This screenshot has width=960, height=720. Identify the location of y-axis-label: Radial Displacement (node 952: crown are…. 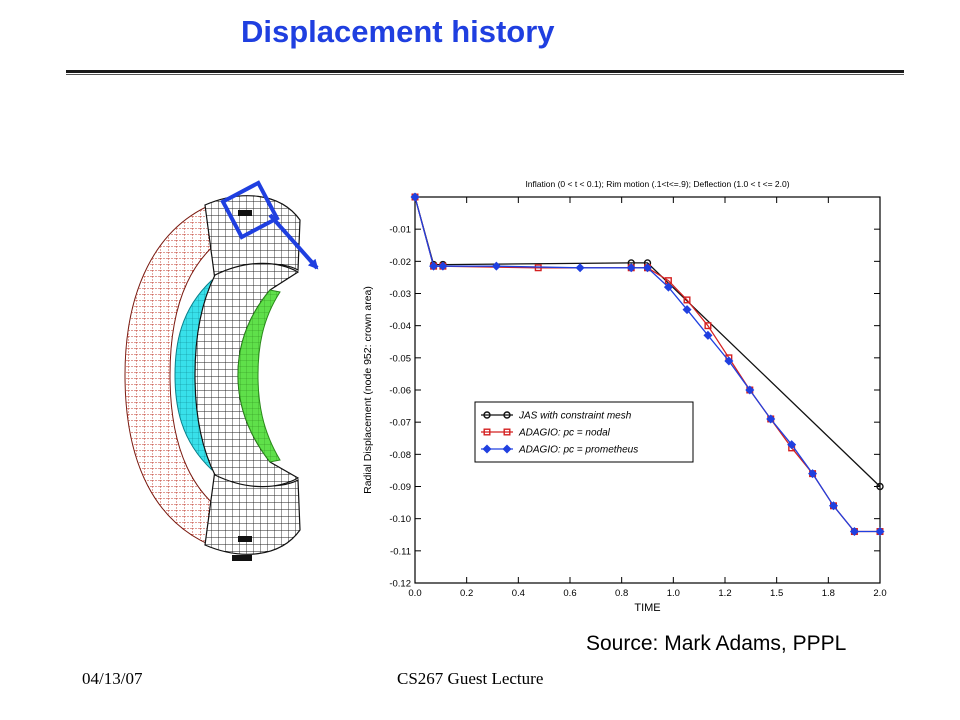
(368, 390).